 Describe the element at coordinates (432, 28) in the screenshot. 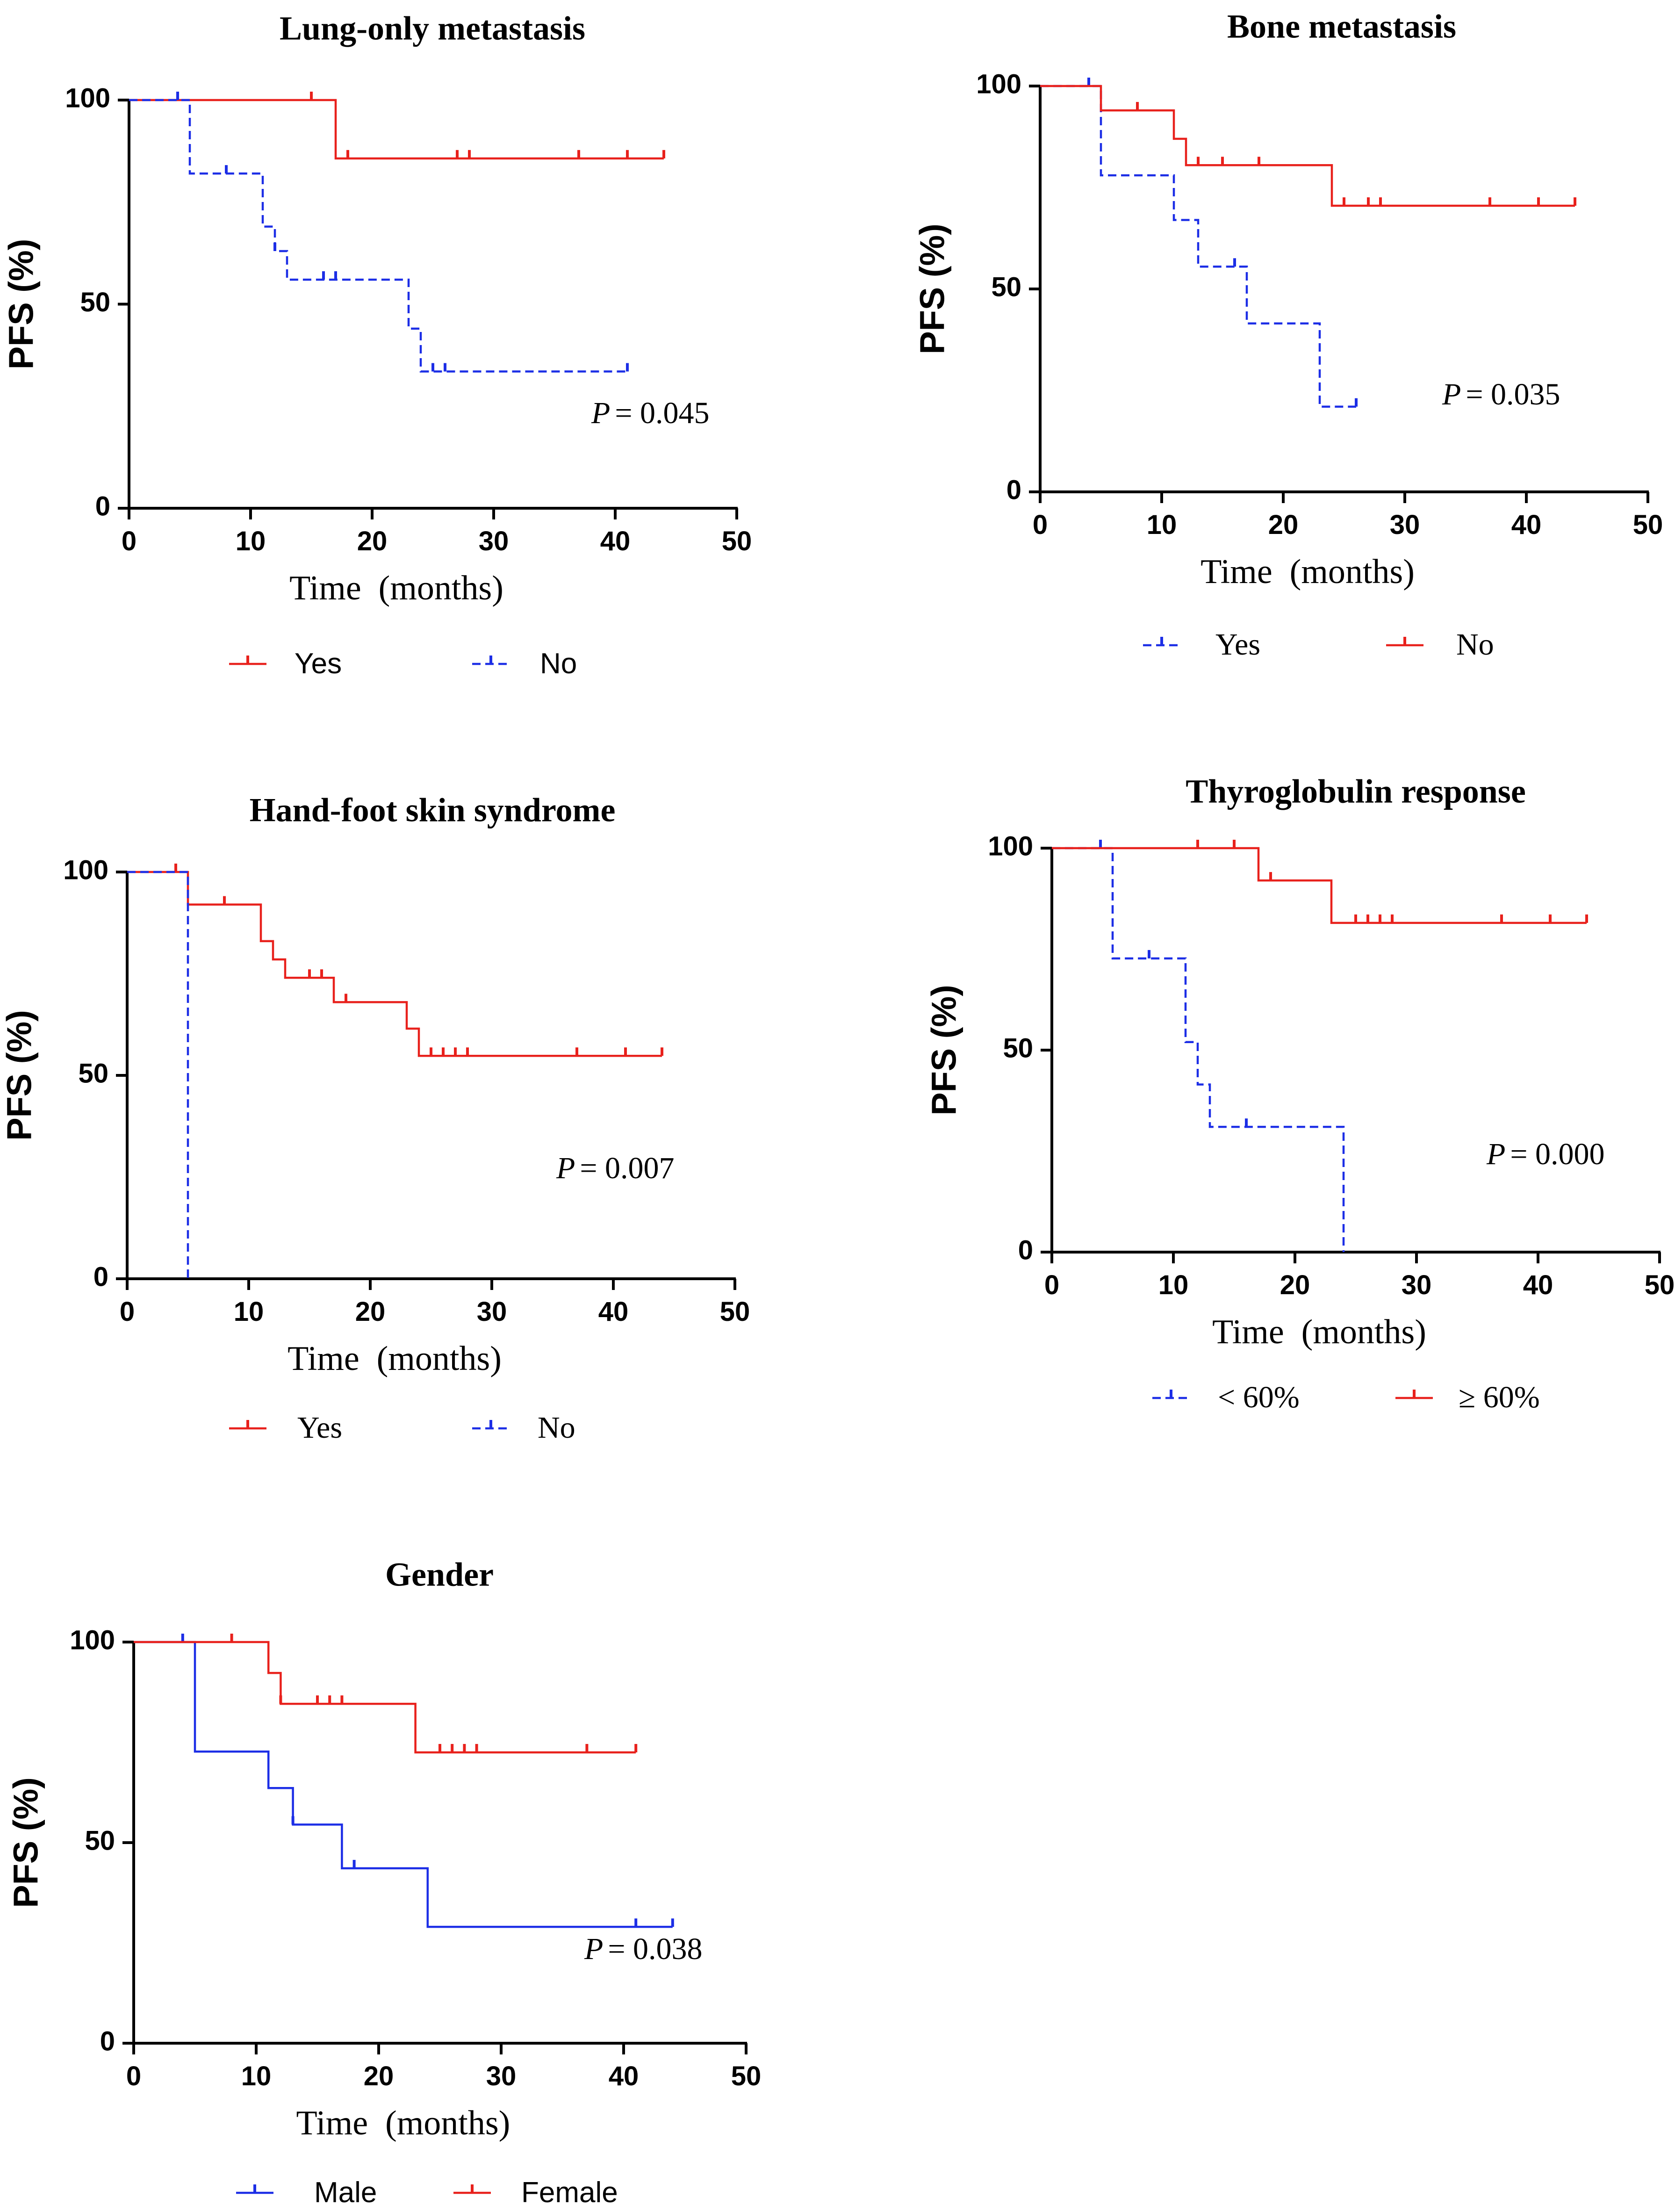

I see `chart-title: Lung-only metastasis` at that location.